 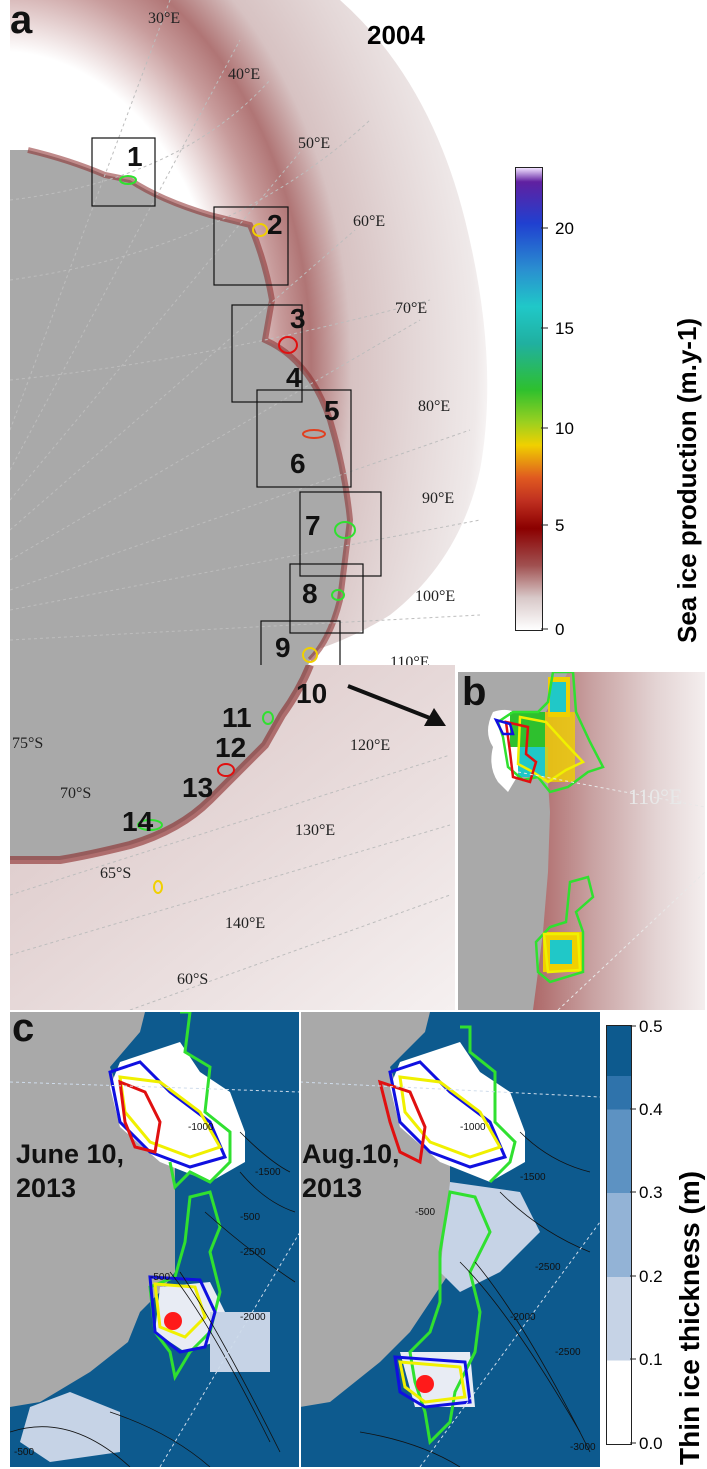 I want to click on tick-thk-0: 0.0, so click(x=651, y=1443).